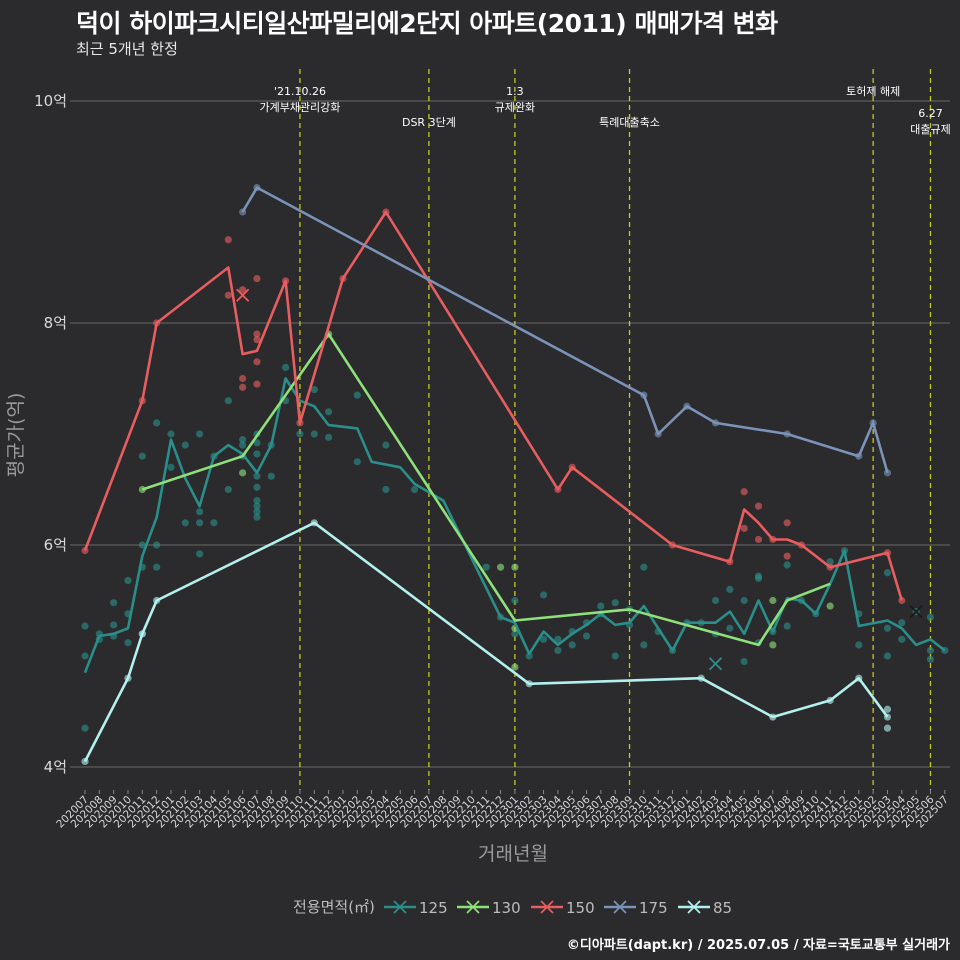  What do you see at coordinates (515, 91) in the screenshot?
I see `event-label: 1.3` at bounding box center [515, 91].